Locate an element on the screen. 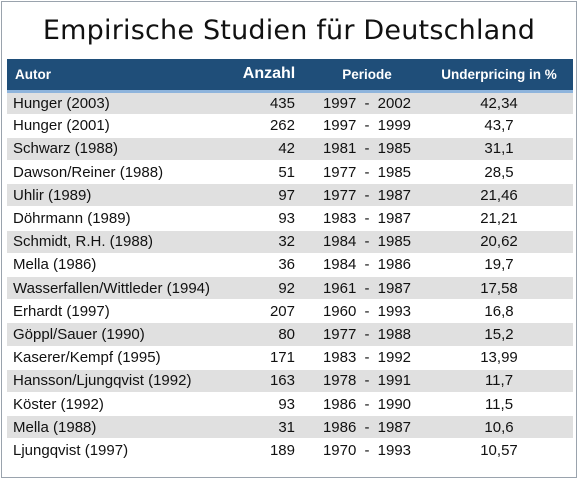  cell-periode: 1997 - 1999 is located at coordinates (367, 126).